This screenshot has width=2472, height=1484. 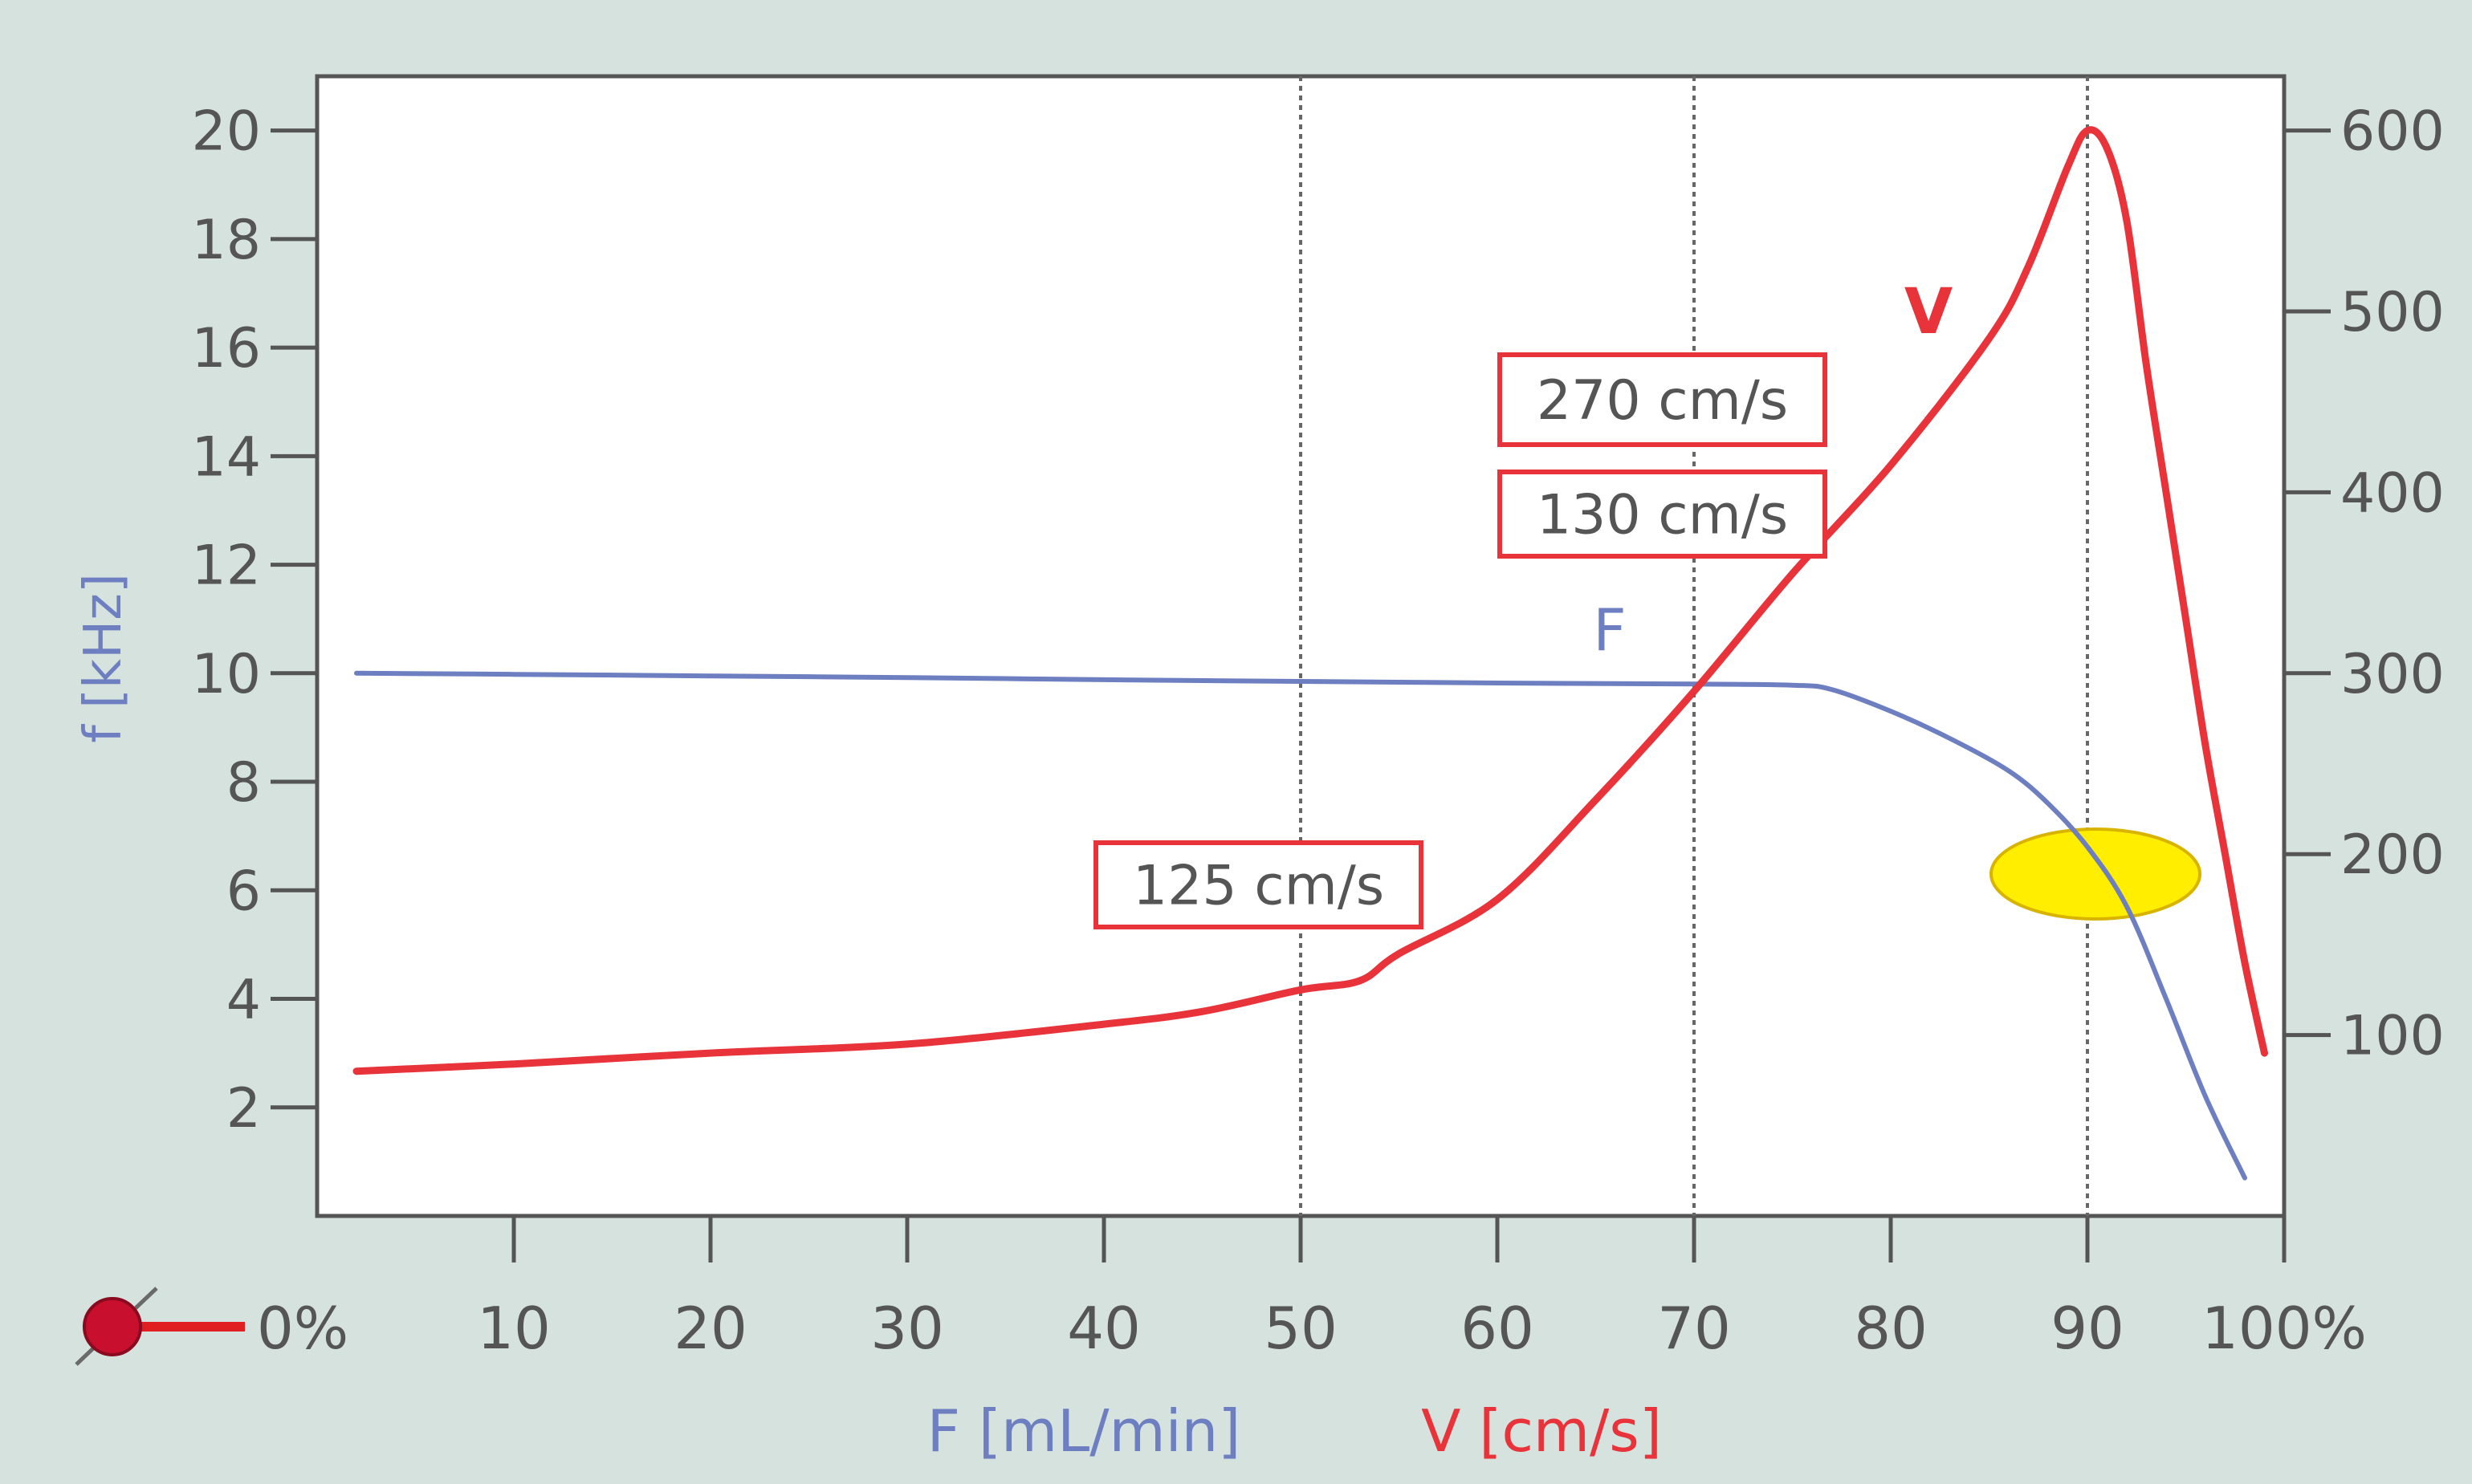 I want to click on annotation-label: 125 cm/s, so click(x=1258, y=886).